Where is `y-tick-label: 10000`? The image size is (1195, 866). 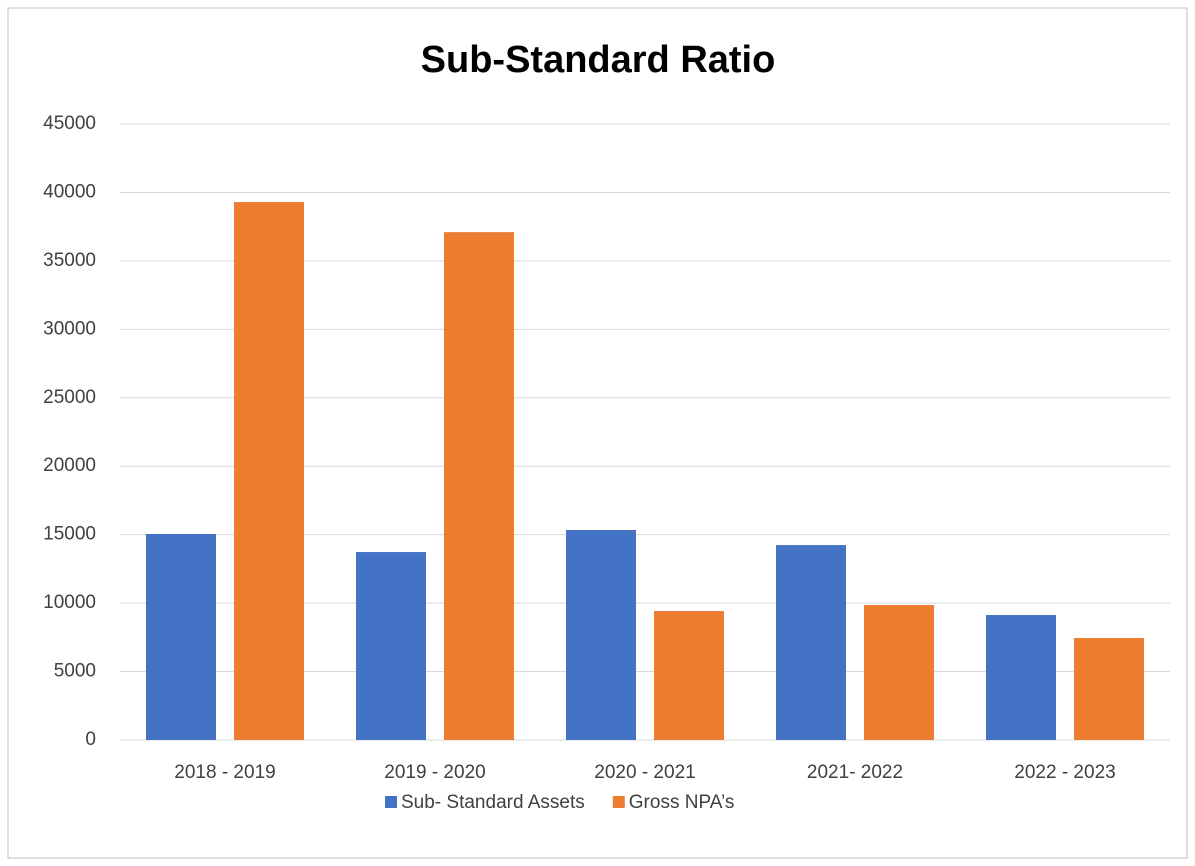 y-tick-label: 10000 is located at coordinates (69, 602).